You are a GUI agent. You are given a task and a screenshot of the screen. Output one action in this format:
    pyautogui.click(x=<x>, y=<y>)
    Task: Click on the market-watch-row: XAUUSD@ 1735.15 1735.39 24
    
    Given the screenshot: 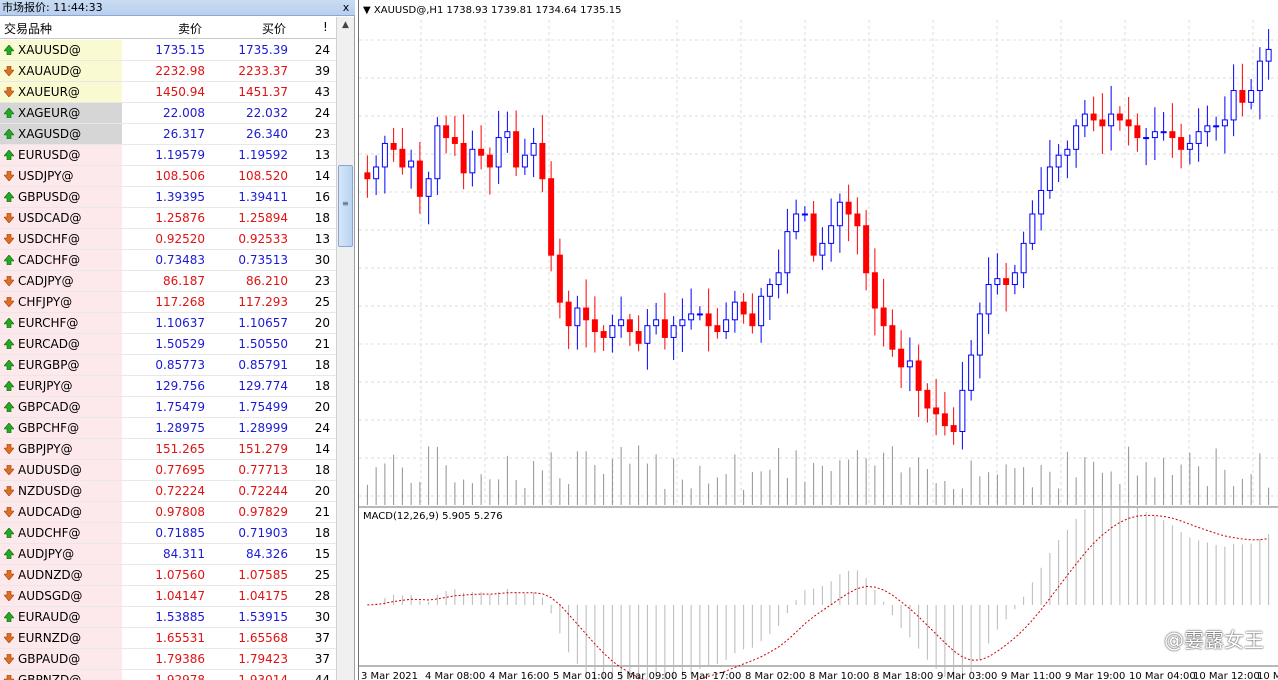 What is the action you would take?
    pyautogui.click(x=168, y=50)
    